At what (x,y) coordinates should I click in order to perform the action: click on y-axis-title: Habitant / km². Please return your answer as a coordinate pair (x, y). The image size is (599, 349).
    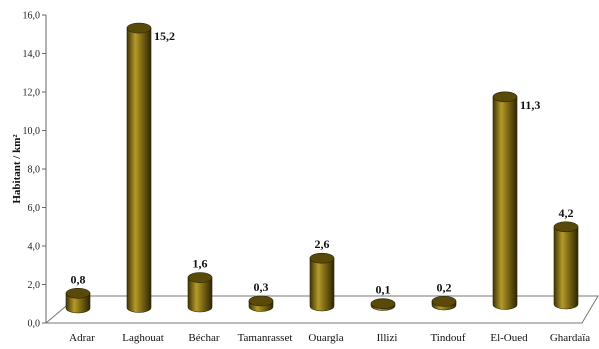
    Looking at the image, I should click on (17, 169).